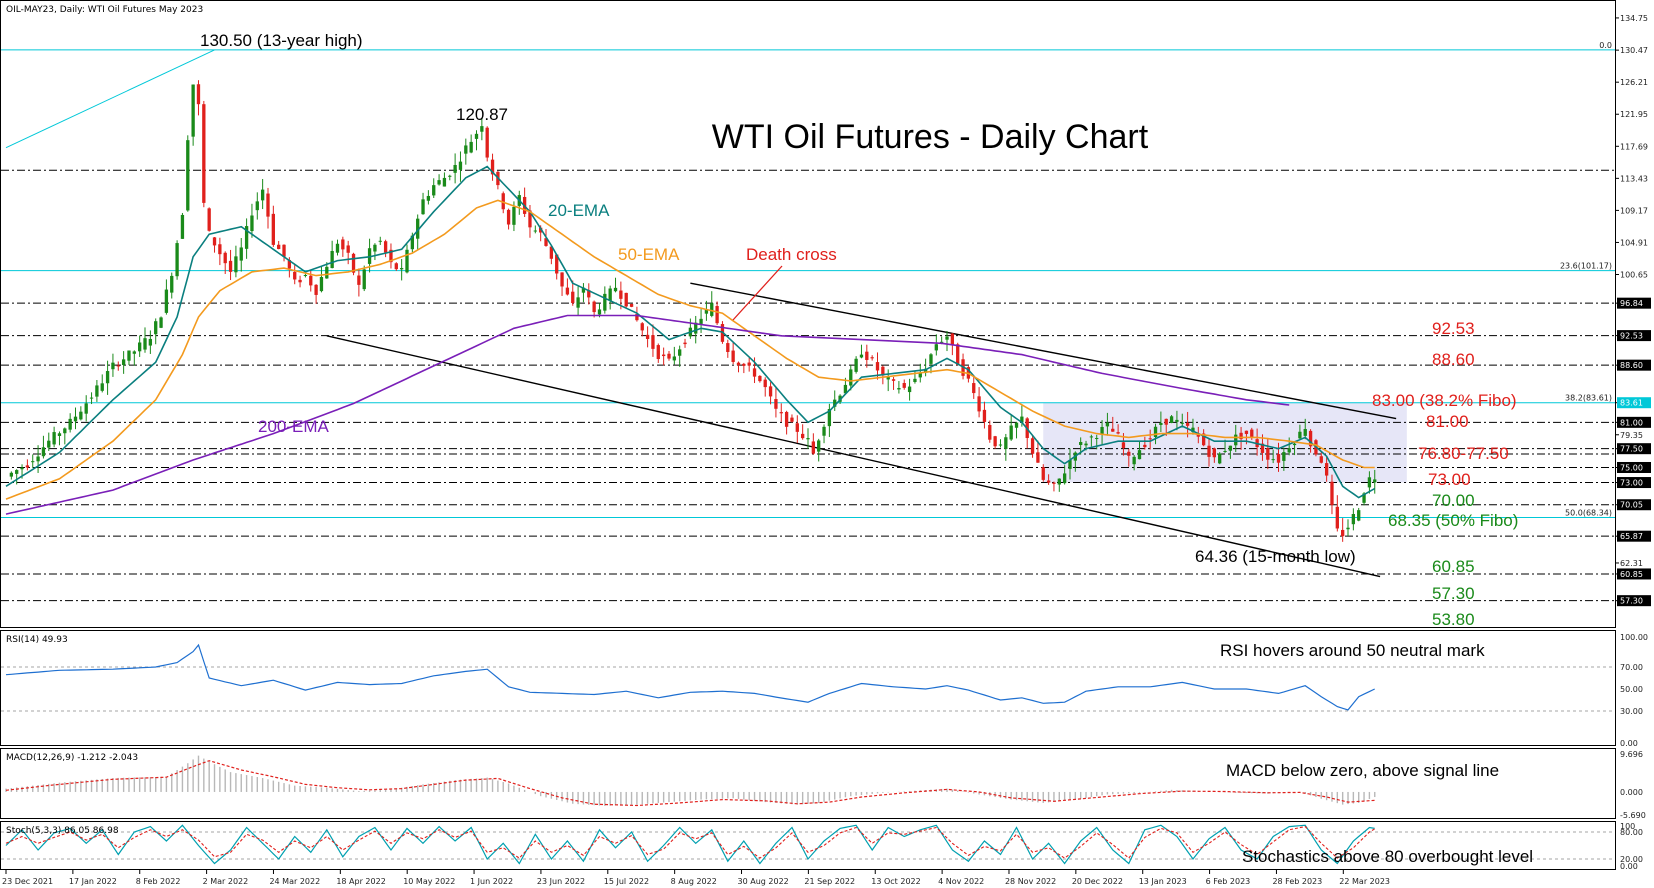 This screenshot has width=1654, height=888. I want to click on price-badge, so click(1634, 336).